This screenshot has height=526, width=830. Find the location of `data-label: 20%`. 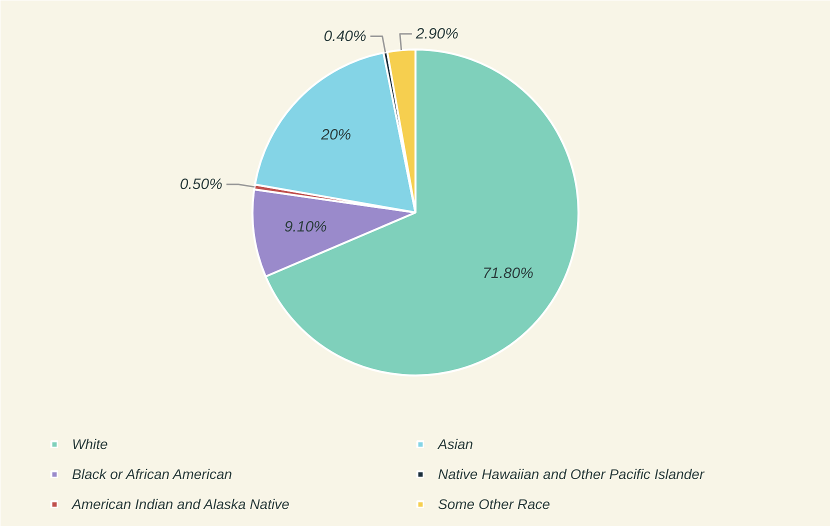

data-label: 20% is located at coordinates (336, 135).